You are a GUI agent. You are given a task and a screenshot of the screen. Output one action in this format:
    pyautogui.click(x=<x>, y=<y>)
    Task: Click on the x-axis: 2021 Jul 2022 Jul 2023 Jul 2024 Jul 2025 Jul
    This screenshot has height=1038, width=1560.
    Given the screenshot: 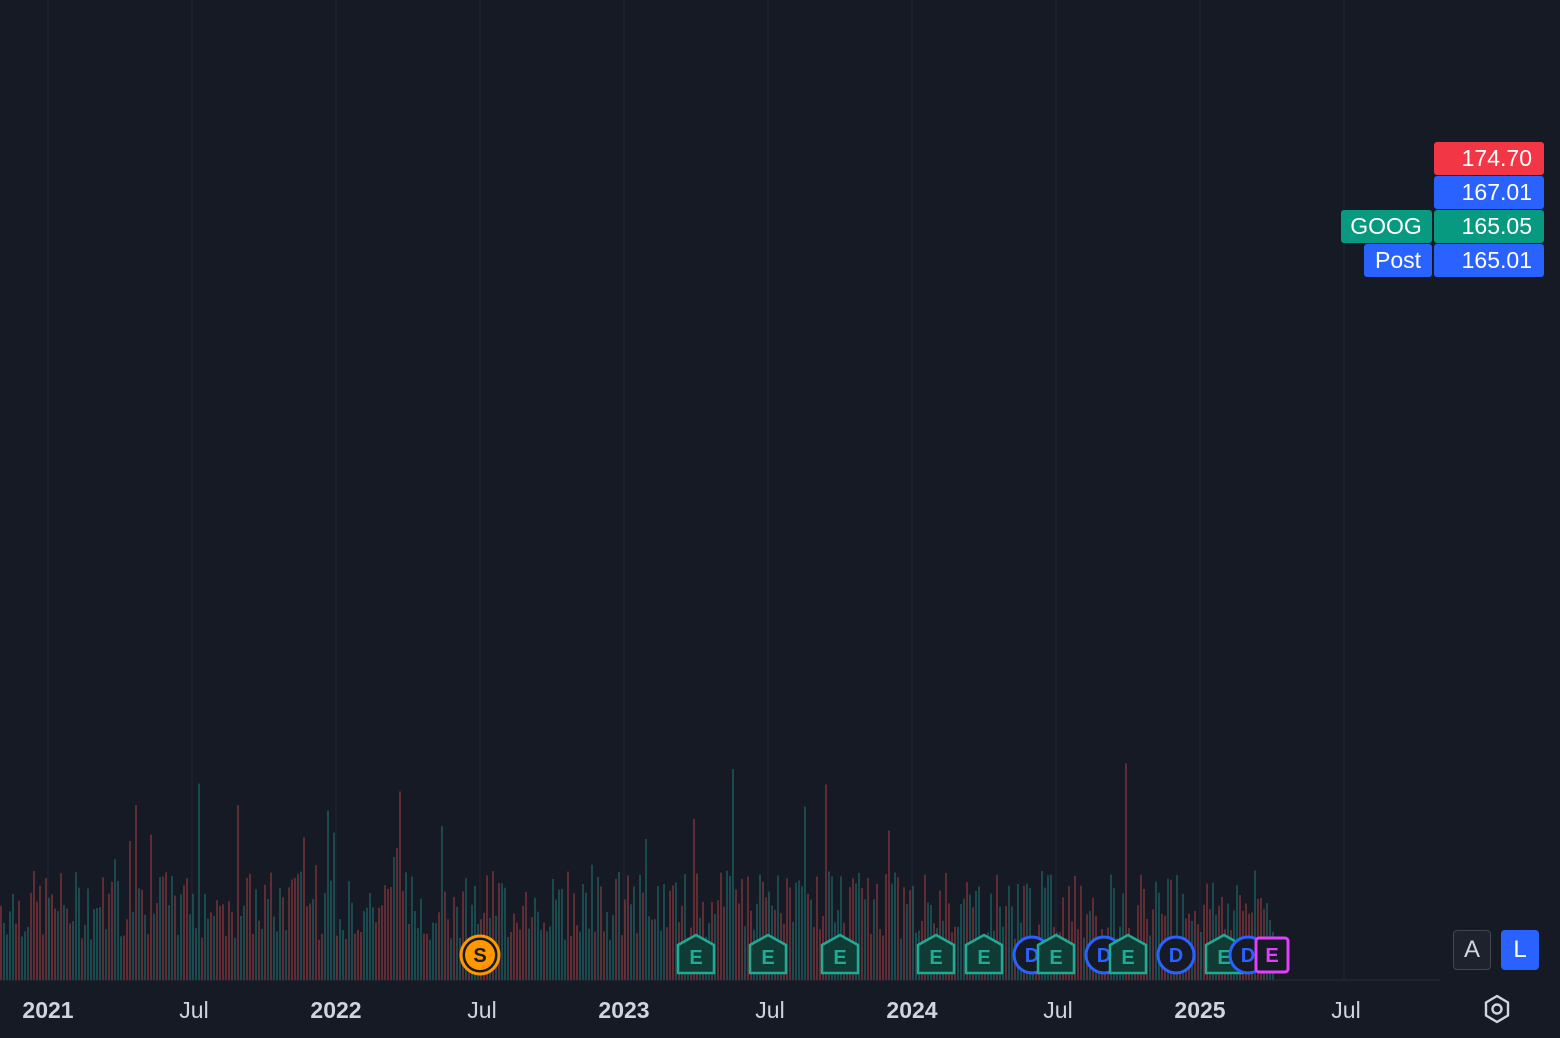 What is the action you would take?
    pyautogui.click(x=691, y=1010)
    